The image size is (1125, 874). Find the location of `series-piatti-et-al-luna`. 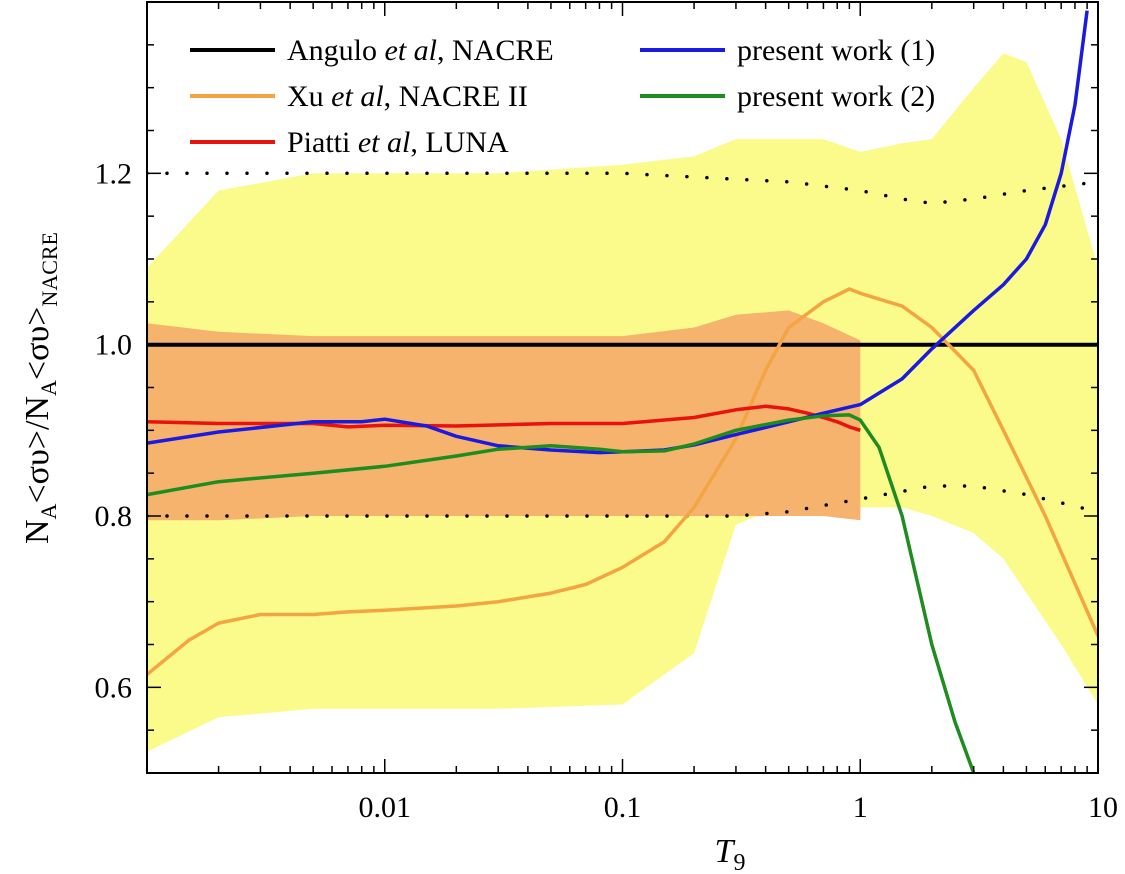

series-piatti-et-al-luna is located at coordinates (504, 418).